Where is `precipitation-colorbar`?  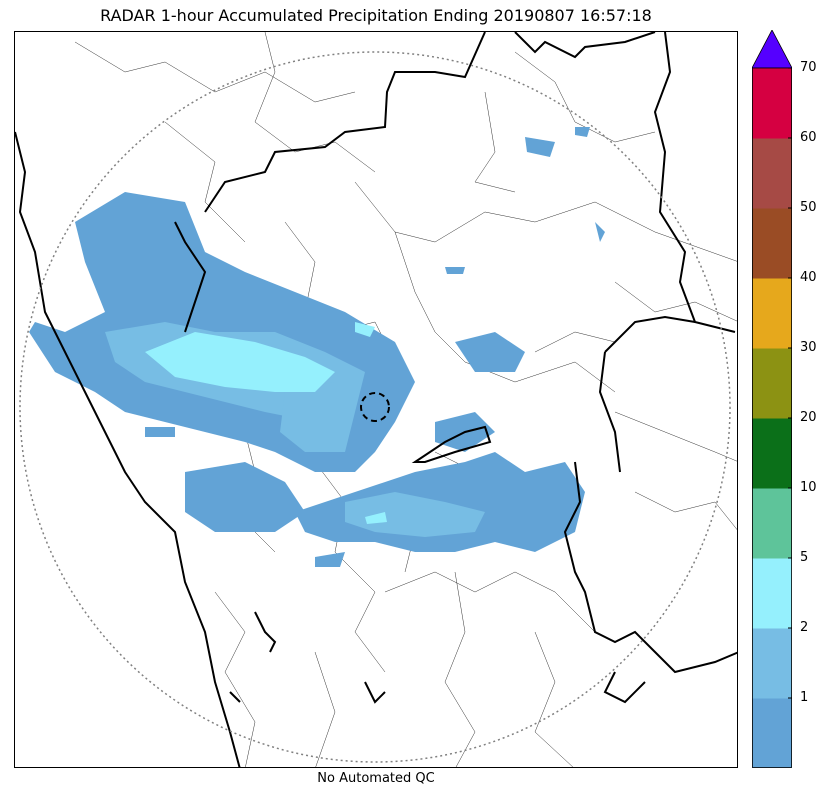 precipitation-colorbar is located at coordinates (772, 399).